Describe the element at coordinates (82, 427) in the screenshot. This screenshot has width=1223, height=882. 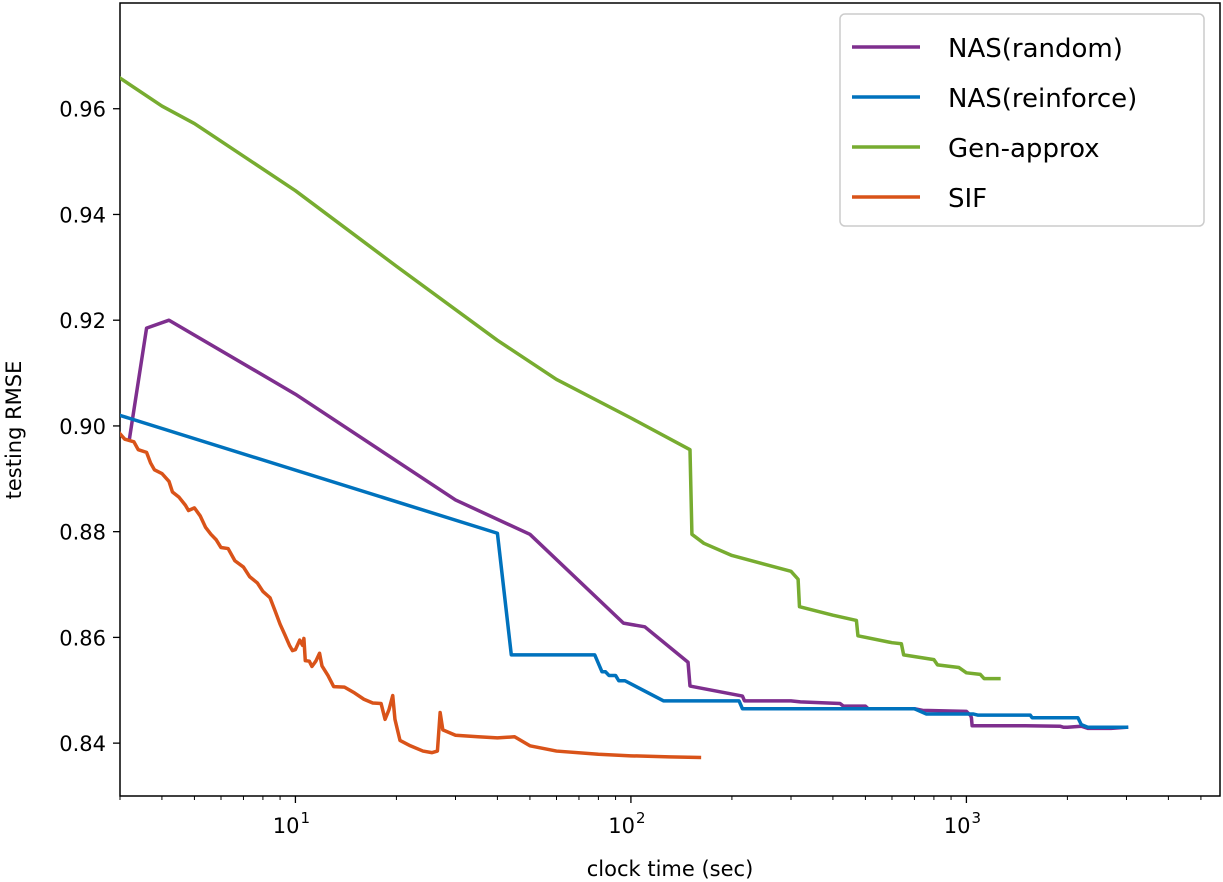
I see `y-tick-label-3: 0.90` at that location.